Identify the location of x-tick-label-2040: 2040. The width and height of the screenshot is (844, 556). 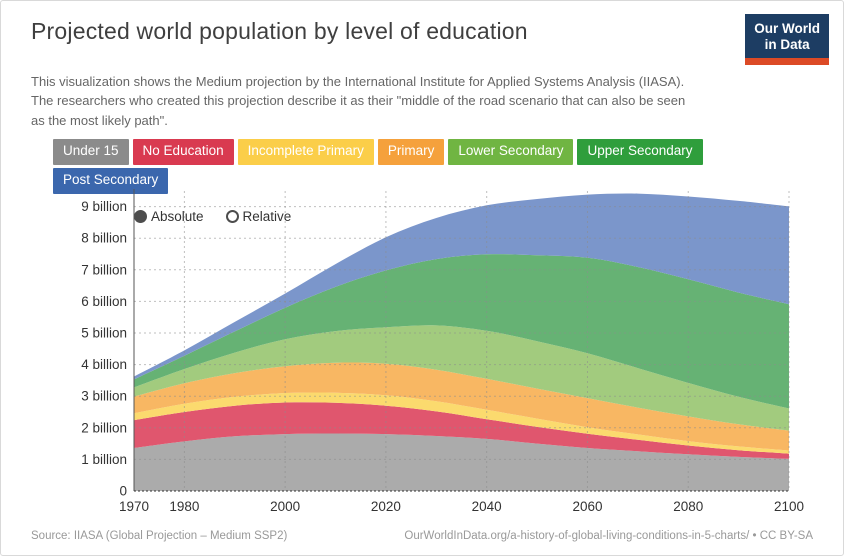
(487, 506).